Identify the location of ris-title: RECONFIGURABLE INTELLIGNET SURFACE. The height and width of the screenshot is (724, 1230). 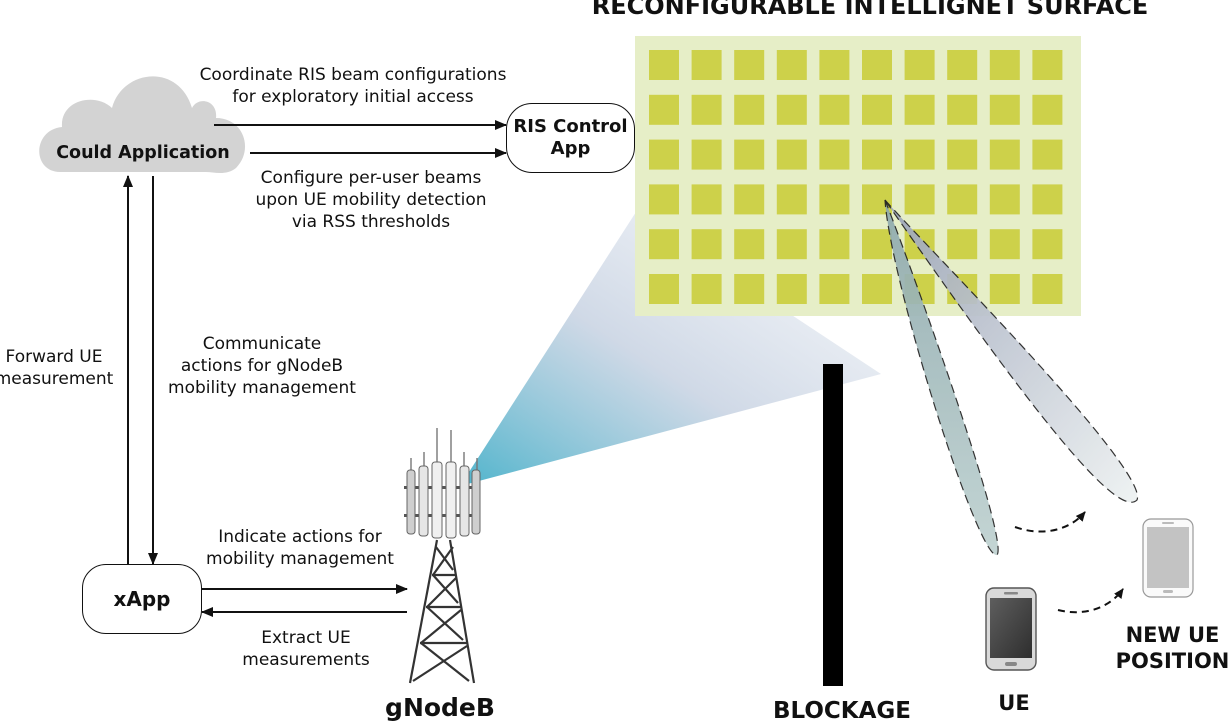
(870, 10).